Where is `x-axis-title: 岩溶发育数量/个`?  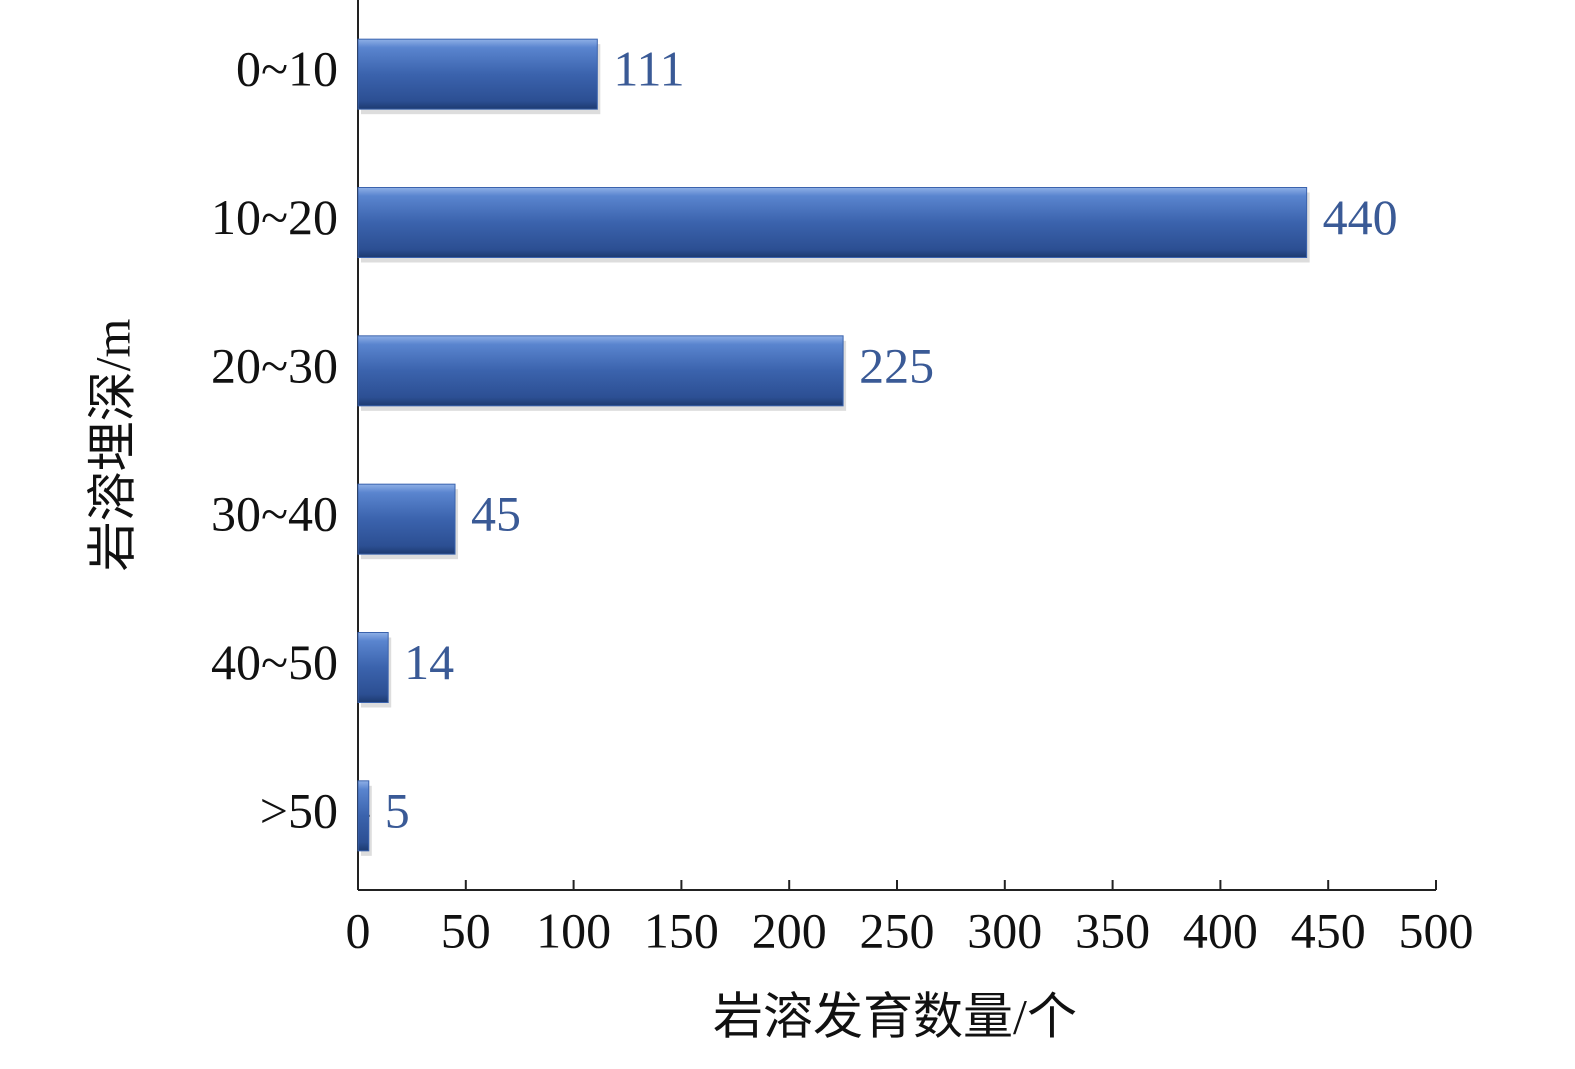
x-axis-title: 岩溶发育数量/个 is located at coordinates (895, 1016).